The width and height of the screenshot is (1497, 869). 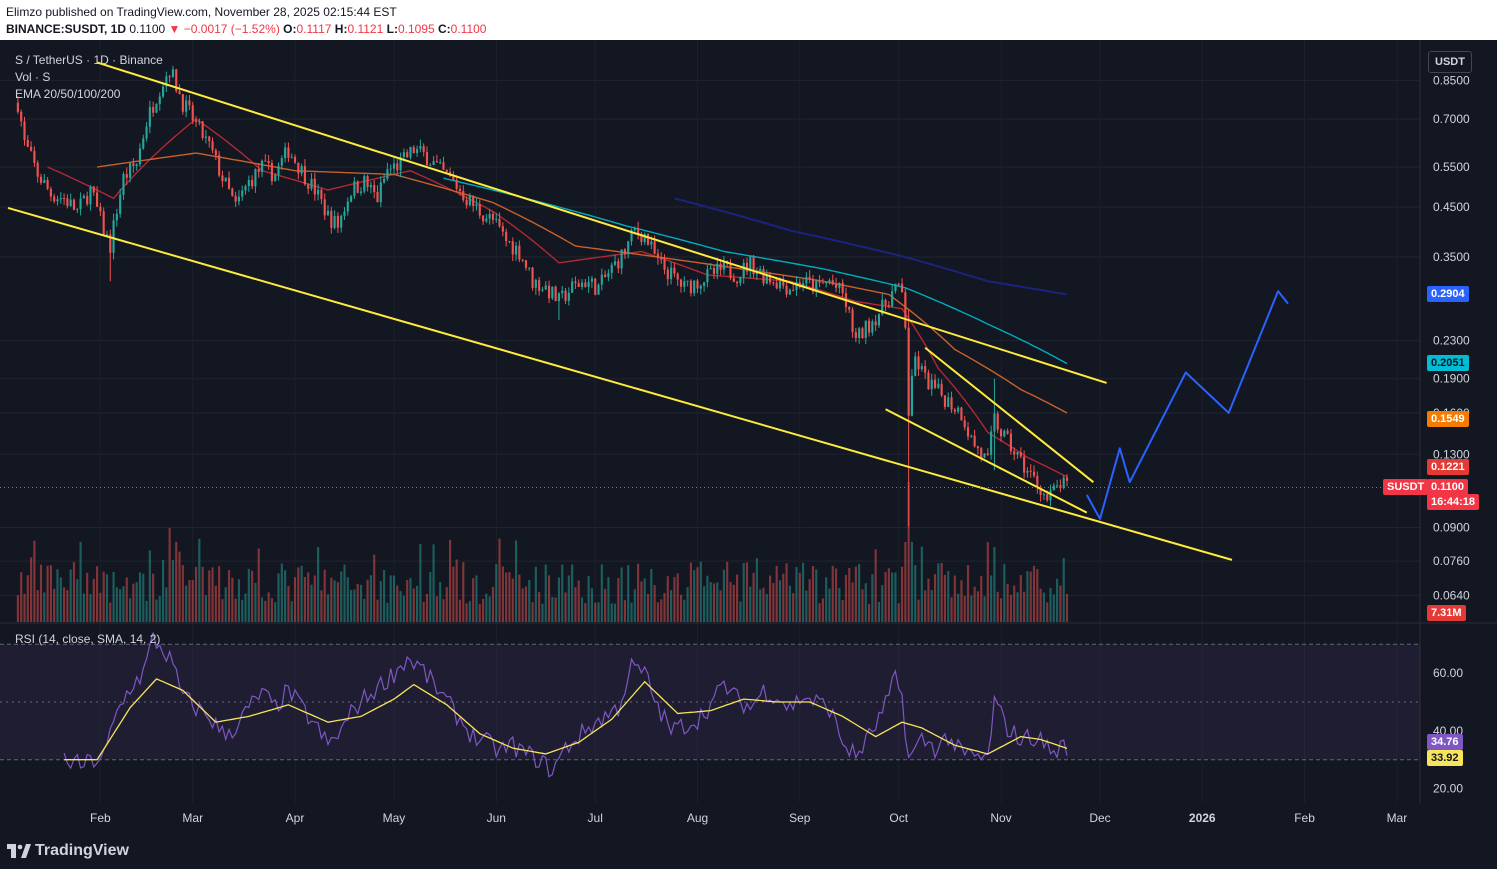 I want to click on time-tick-label: Oct, so click(x=898, y=818).